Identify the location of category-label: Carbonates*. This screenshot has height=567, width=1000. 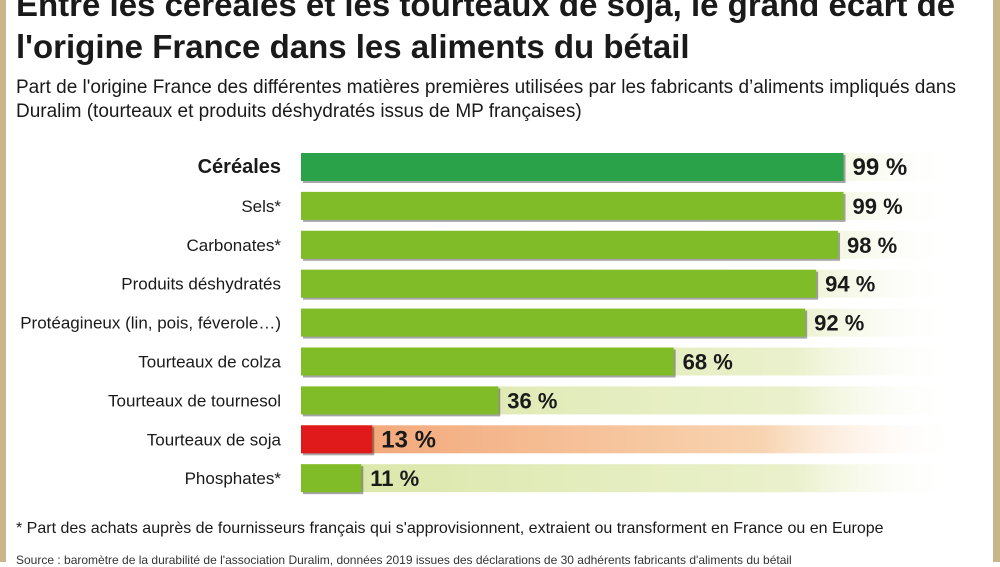
(233, 245).